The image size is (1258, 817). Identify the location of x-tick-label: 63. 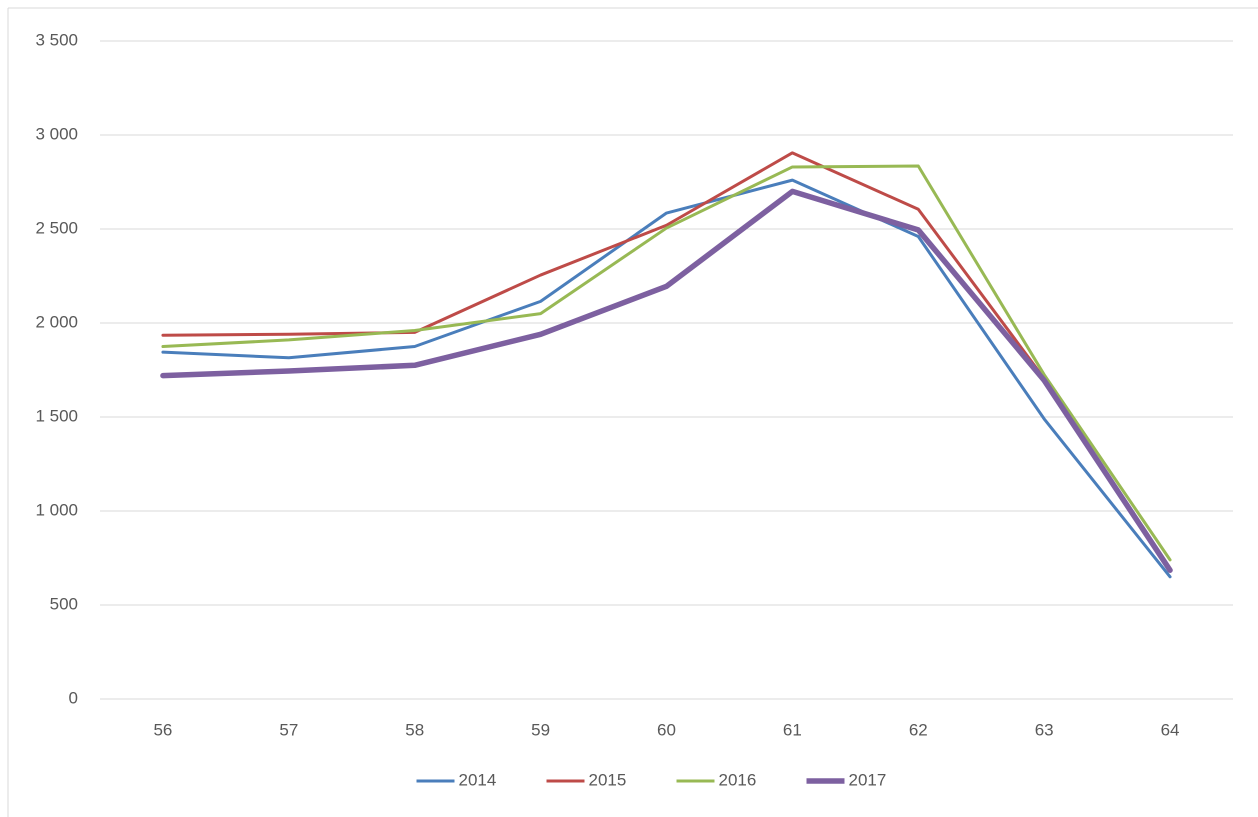
(1044, 729).